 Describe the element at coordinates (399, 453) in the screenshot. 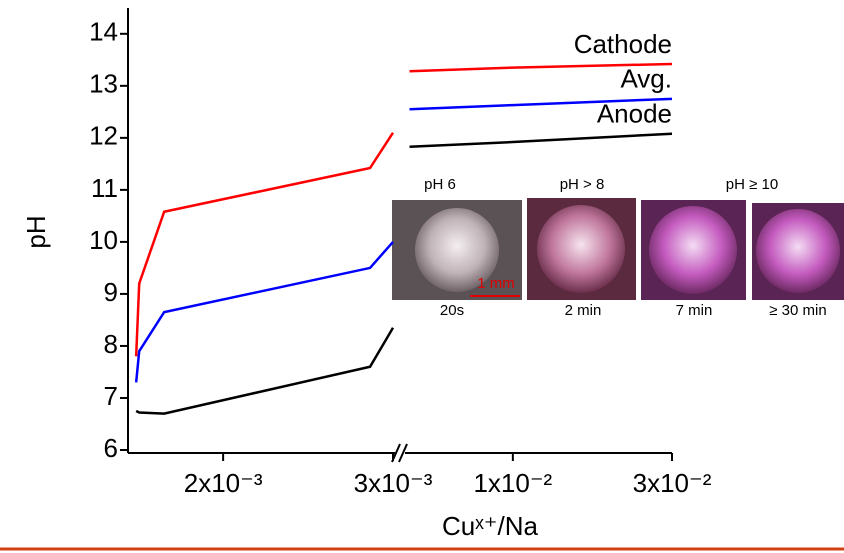

I see `axis-break` at that location.